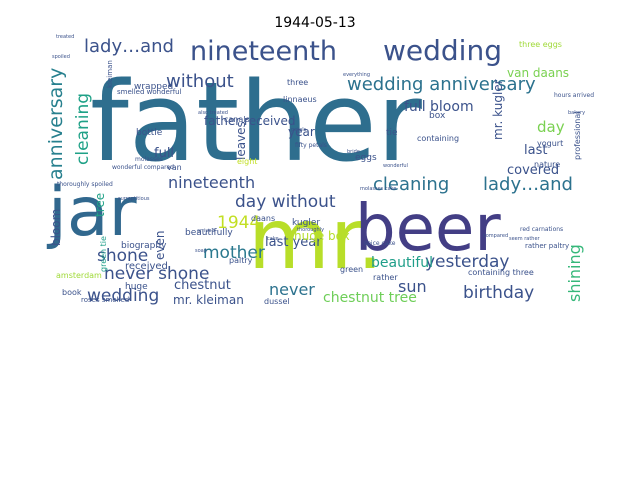  Describe the element at coordinates (495, 236) in the screenshot. I see `cloud-word: compared` at that location.